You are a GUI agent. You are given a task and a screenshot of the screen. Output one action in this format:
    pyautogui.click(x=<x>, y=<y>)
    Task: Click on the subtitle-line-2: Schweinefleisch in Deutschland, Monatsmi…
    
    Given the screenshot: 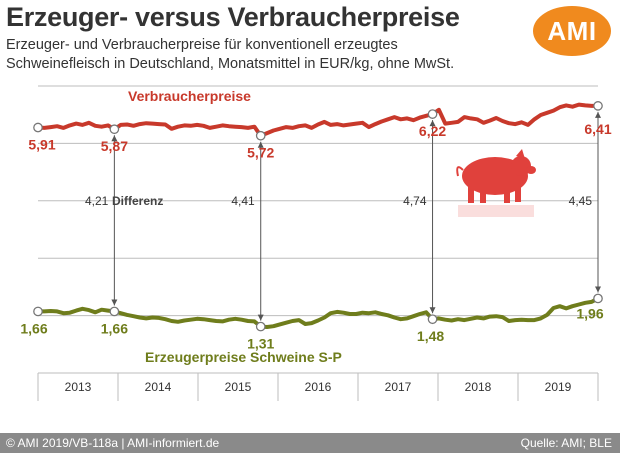 What is the action you would take?
    pyautogui.click(x=230, y=64)
    